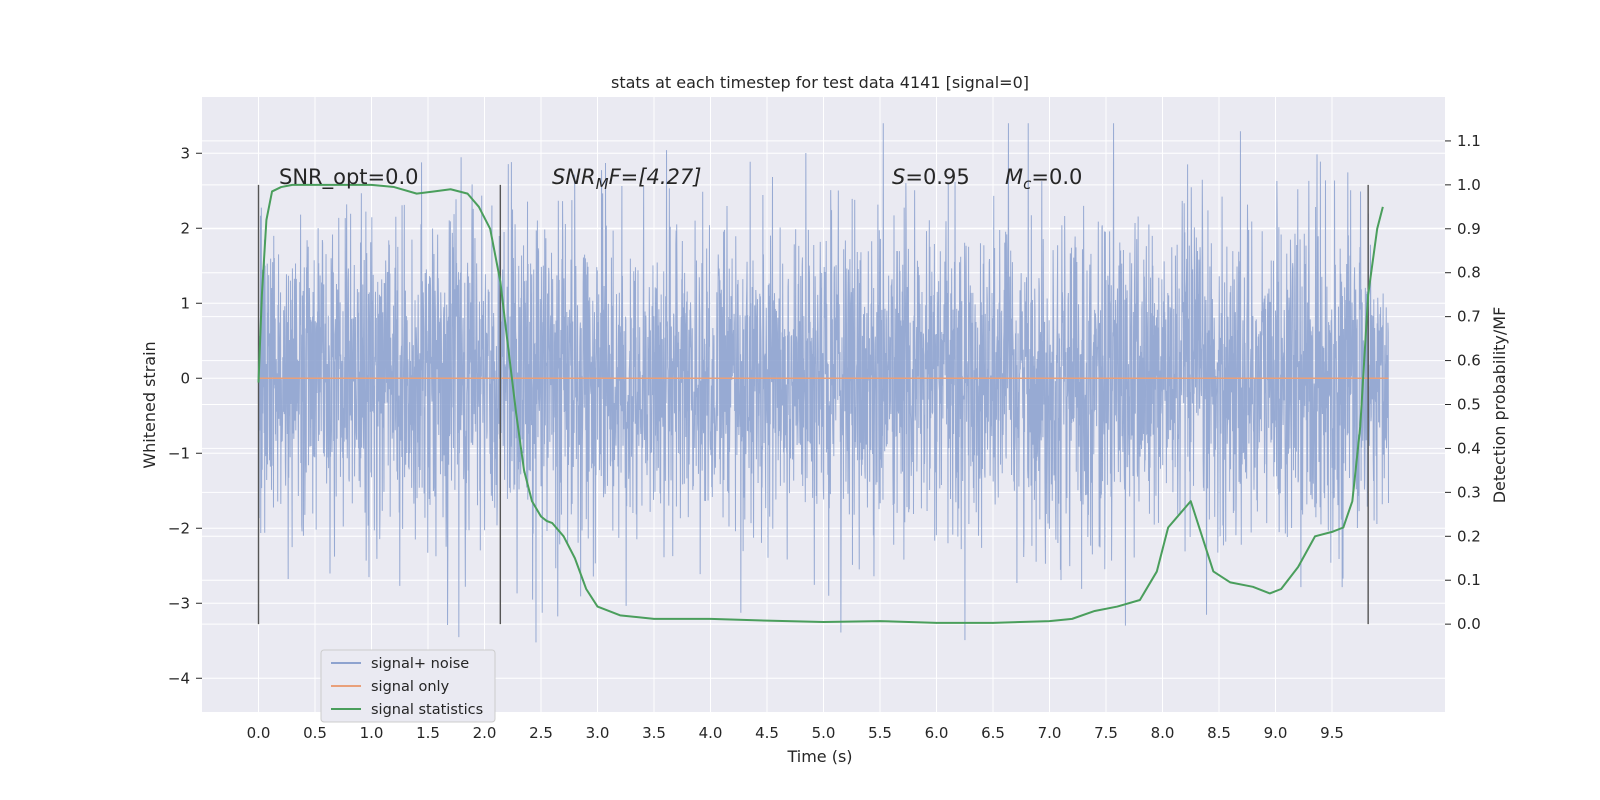 The image size is (1600, 800). What do you see at coordinates (1469, 405) in the screenshot?
I see `y-right-tick-label: 0.5` at bounding box center [1469, 405].